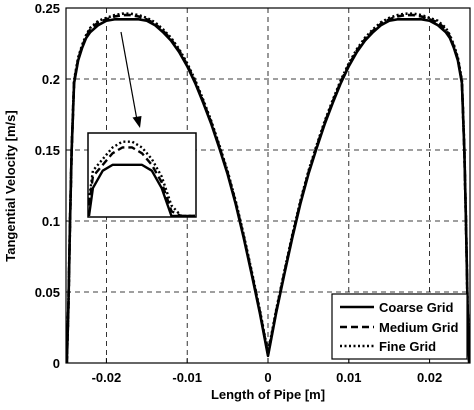 Image resolution: width=474 pixels, height=410 pixels. I want to click on x-tick-label: -0.02, so click(107, 377).